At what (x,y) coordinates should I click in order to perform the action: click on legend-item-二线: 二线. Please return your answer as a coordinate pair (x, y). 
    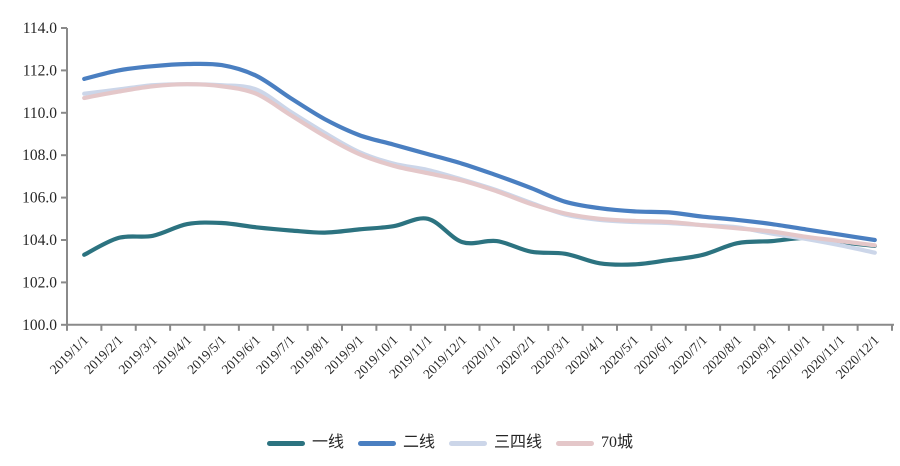
    Looking at the image, I should click on (396, 442).